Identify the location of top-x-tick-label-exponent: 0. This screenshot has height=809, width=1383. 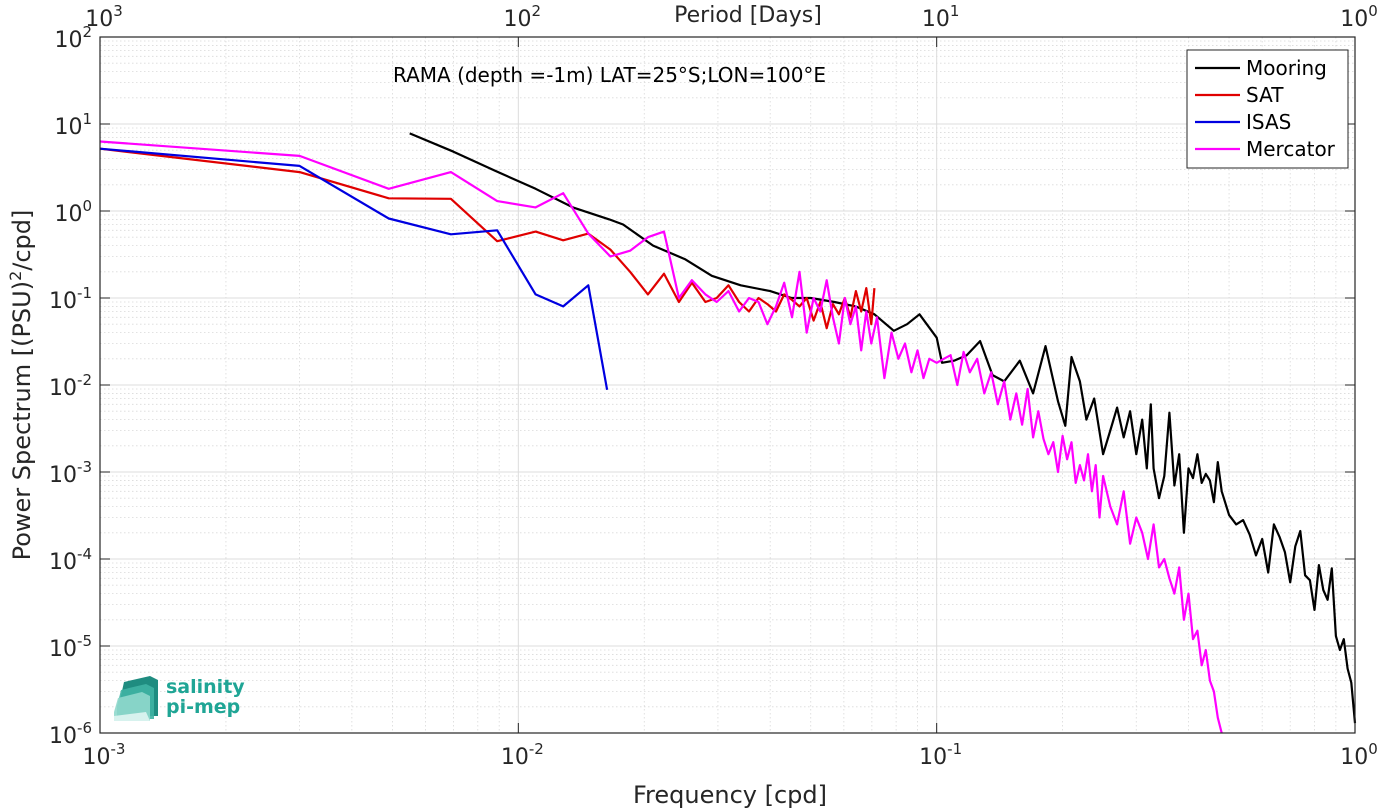
(1373, 11).